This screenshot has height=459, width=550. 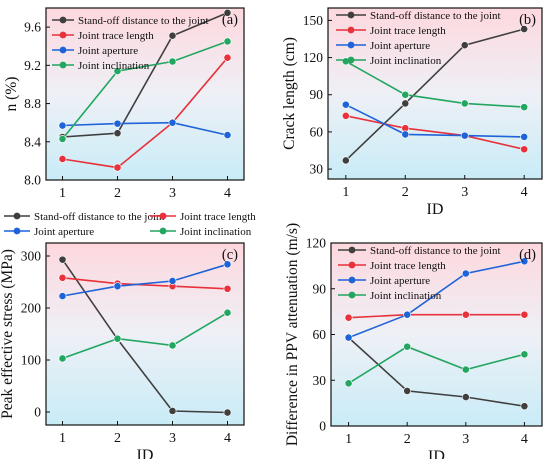 What do you see at coordinates (524, 439) in the screenshot?
I see `x-tick-label: 4` at bounding box center [524, 439].